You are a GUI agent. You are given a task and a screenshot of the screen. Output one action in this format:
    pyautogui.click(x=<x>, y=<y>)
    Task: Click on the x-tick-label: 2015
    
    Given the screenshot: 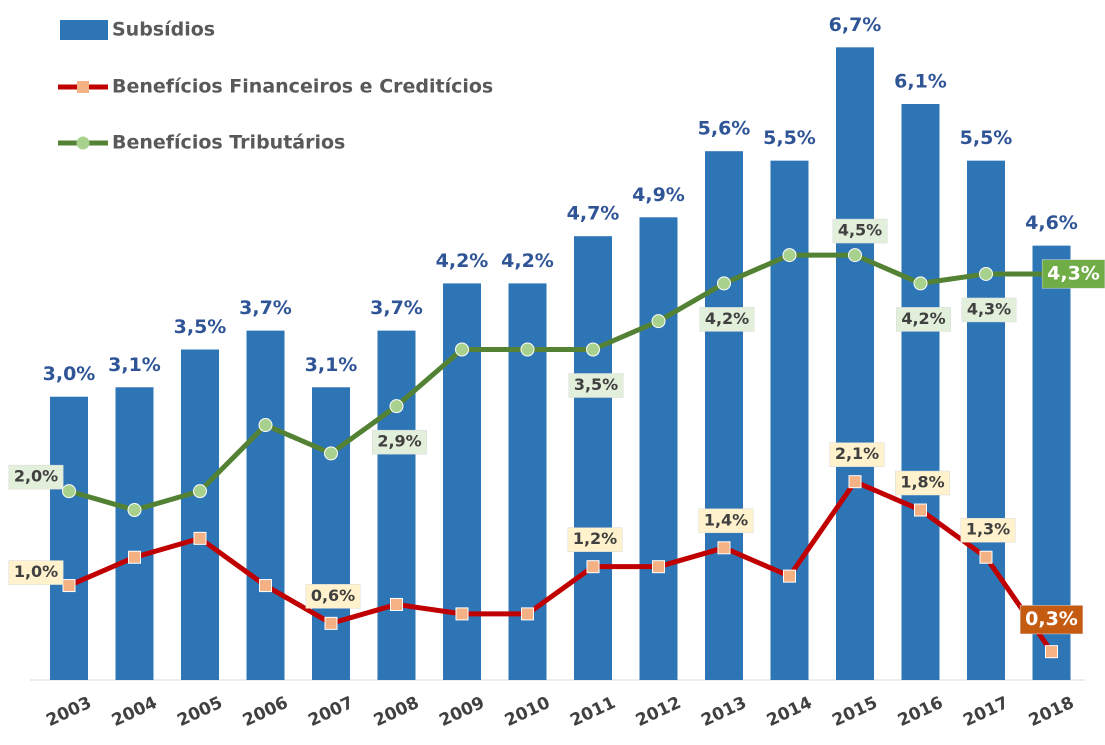 What is the action you would take?
    pyautogui.click(x=854, y=712)
    